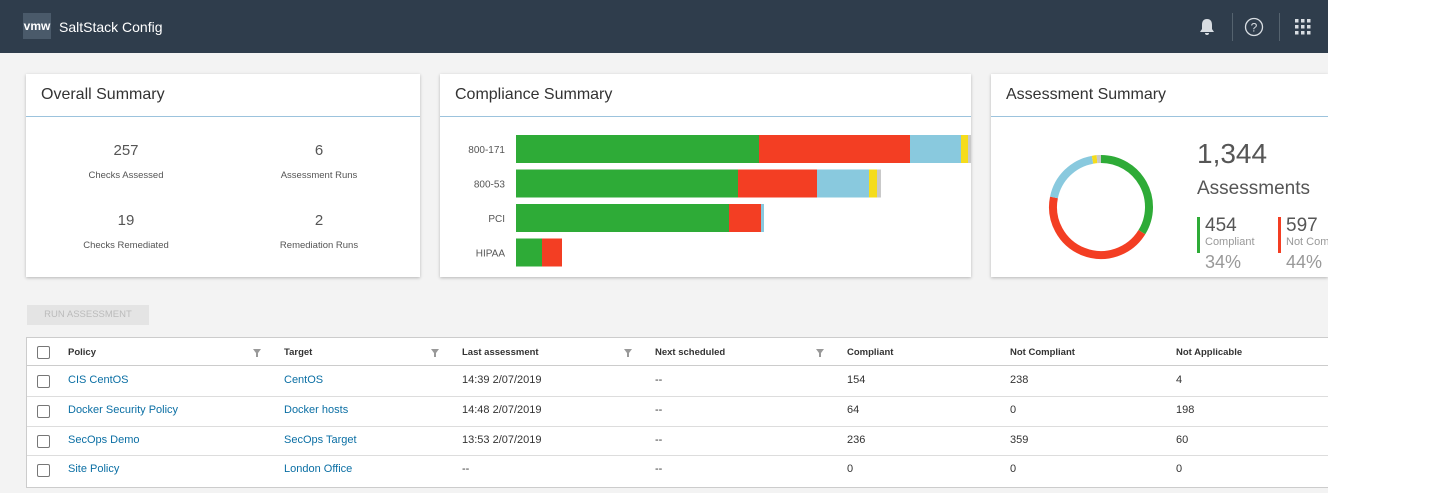 The height and width of the screenshot is (493, 1449). What do you see at coordinates (1019, 439) in the screenshot?
I see `table-cell: 359` at bounding box center [1019, 439].